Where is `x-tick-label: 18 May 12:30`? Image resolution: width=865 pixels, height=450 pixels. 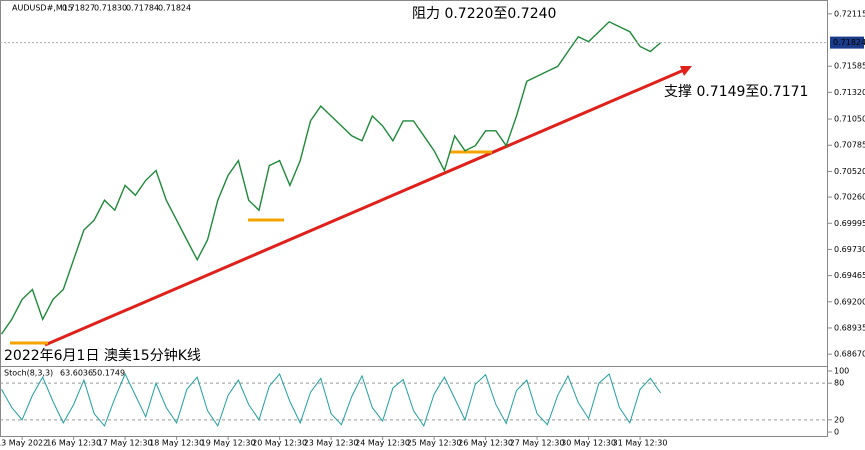 x-tick-label: 18 May 12:30 is located at coordinates (176, 443).